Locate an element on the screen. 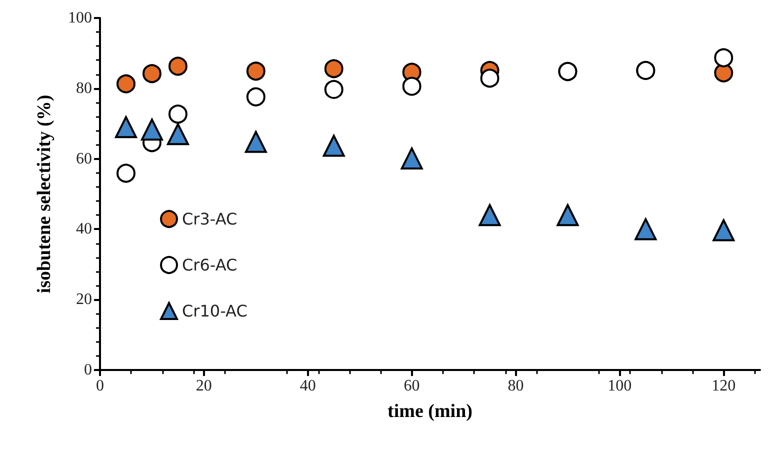 The width and height of the screenshot is (770, 451). x-tick-label: 100 is located at coordinates (620, 386).